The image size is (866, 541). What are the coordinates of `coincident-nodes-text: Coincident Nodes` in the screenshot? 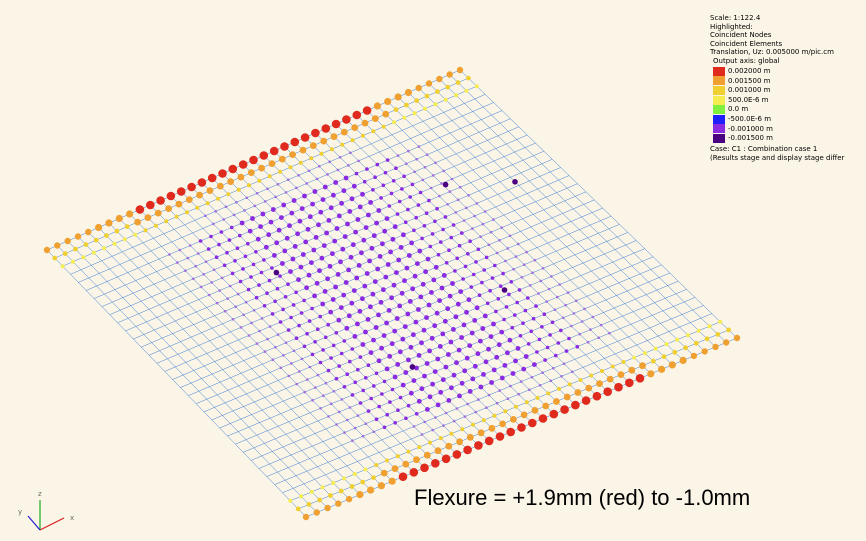 It's located at (741, 35).